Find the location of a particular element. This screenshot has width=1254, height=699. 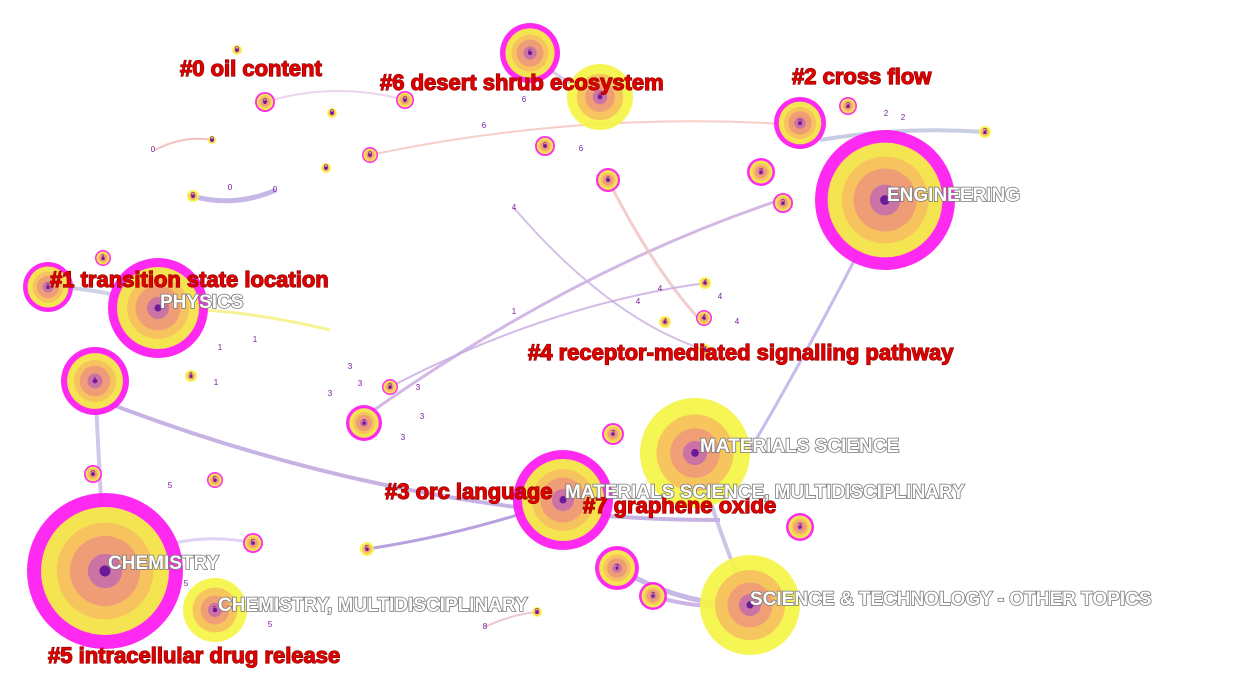

category-label: ENGINEERING is located at coordinates (953, 195).